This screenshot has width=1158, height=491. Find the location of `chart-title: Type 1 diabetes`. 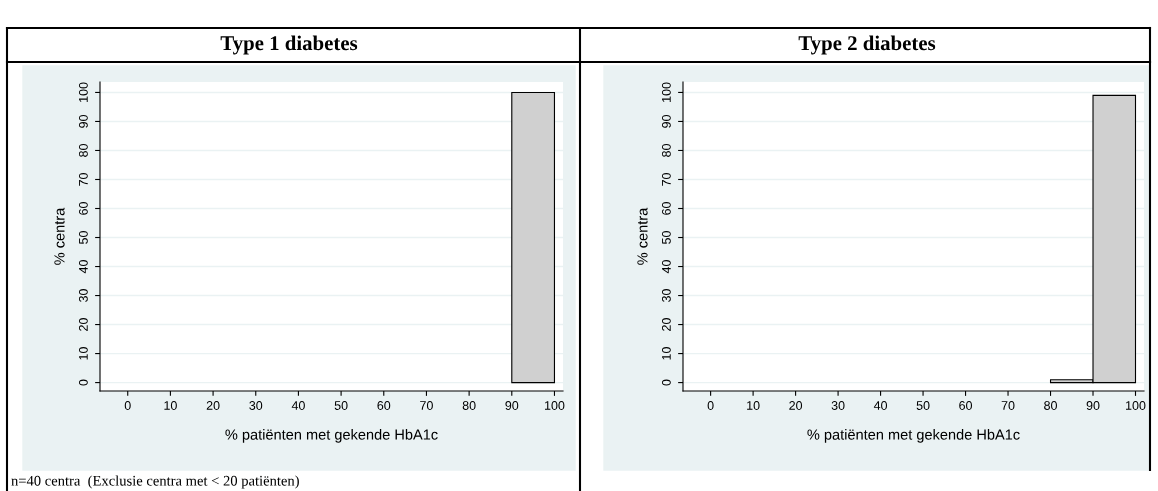

chart-title: Type 1 diabetes is located at coordinates (289, 45).